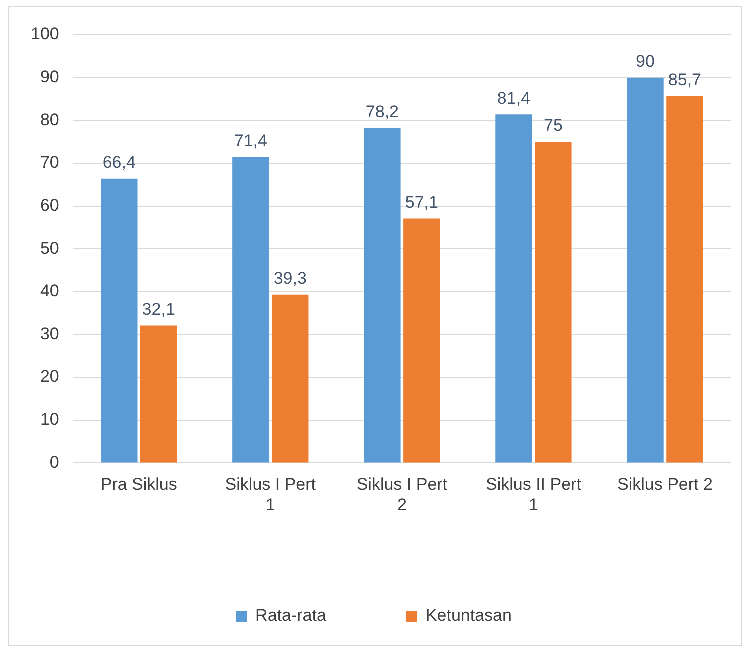 The image size is (750, 652). Describe the element at coordinates (50, 291) in the screenshot. I see `y-tick-label: 40` at that location.